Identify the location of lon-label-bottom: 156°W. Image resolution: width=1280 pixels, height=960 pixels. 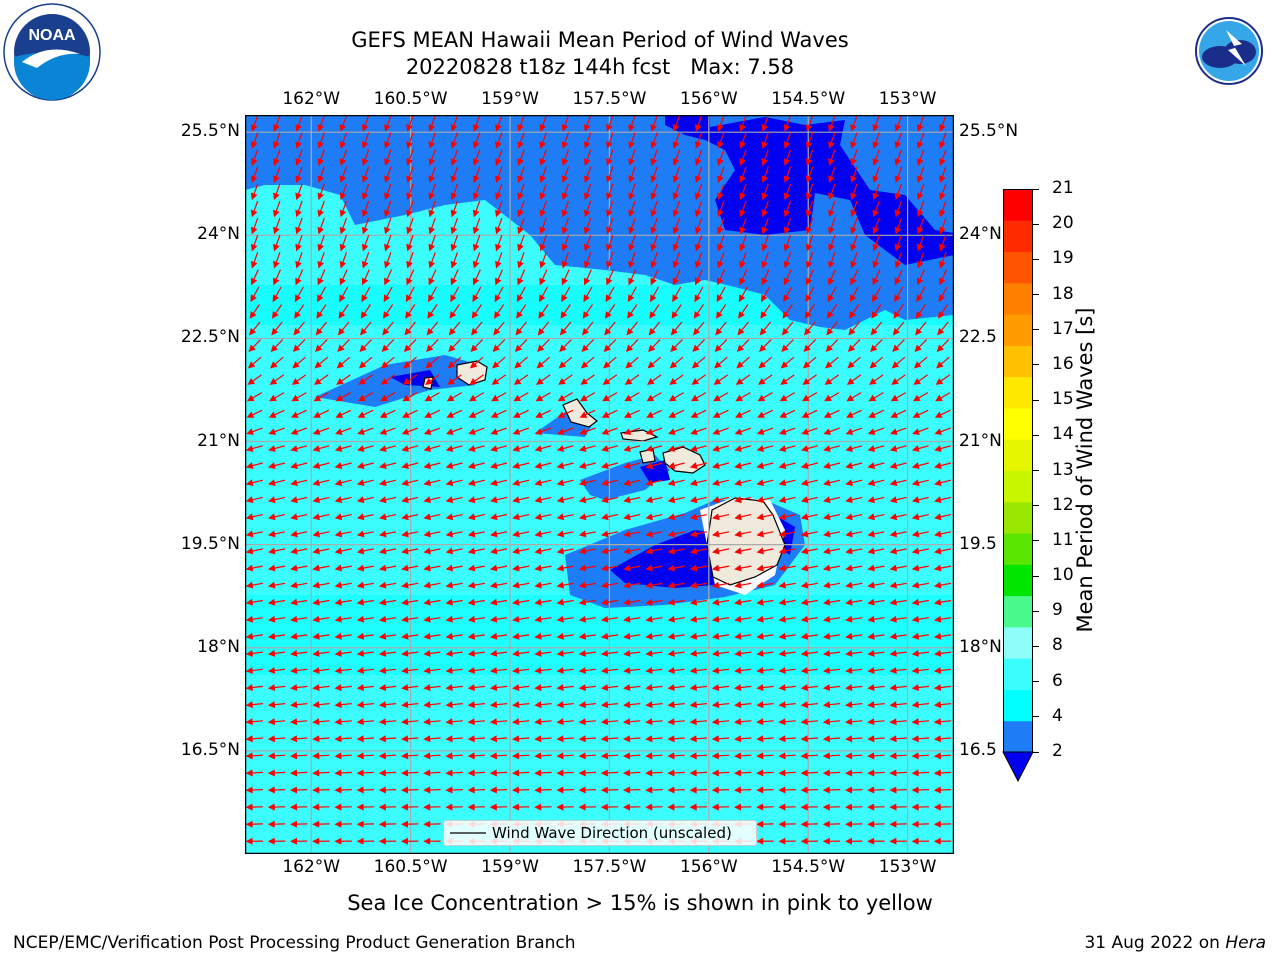
(708, 867).